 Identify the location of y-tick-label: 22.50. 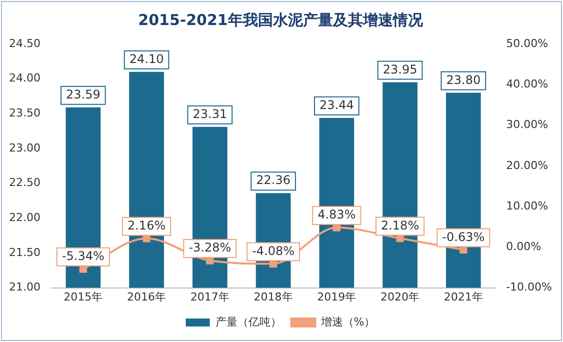
(24, 183).